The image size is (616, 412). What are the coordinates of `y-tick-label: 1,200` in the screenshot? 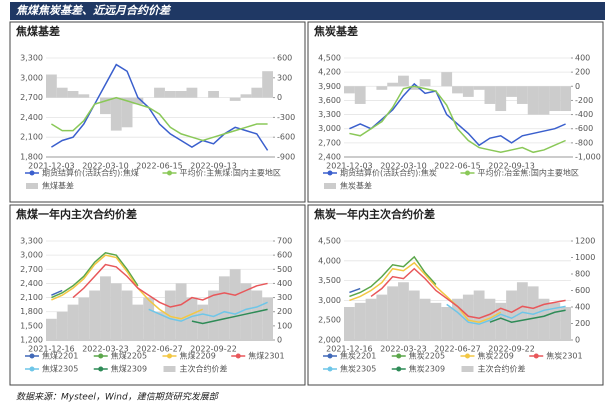 It's located at (31, 340).